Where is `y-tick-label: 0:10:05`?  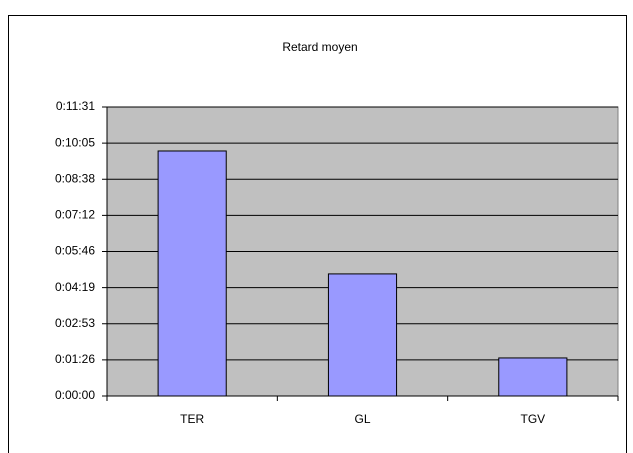
y-tick-label: 0:10:05 is located at coordinates (75, 142).